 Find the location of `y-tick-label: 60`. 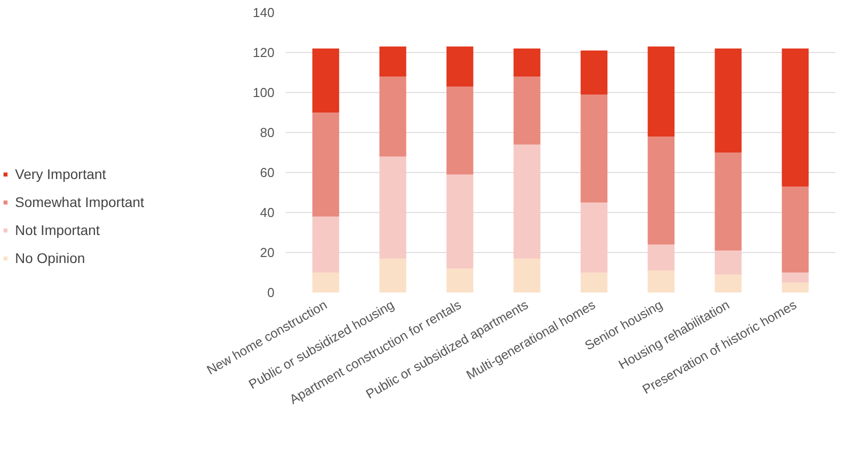

y-tick-label: 60 is located at coordinates (267, 172).